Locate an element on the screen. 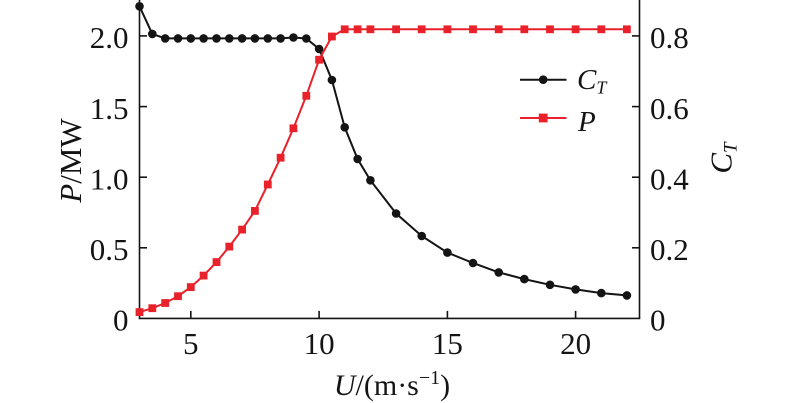 The width and height of the screenshot is (800, 403). svg-text: 1.5 is located at coordinates (109, 108).